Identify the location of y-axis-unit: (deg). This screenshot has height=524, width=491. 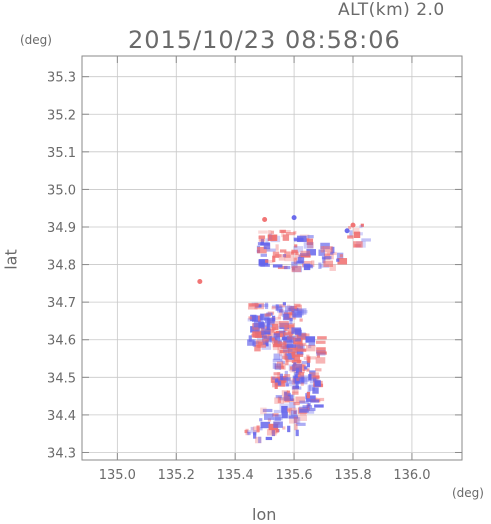
(36, 40).